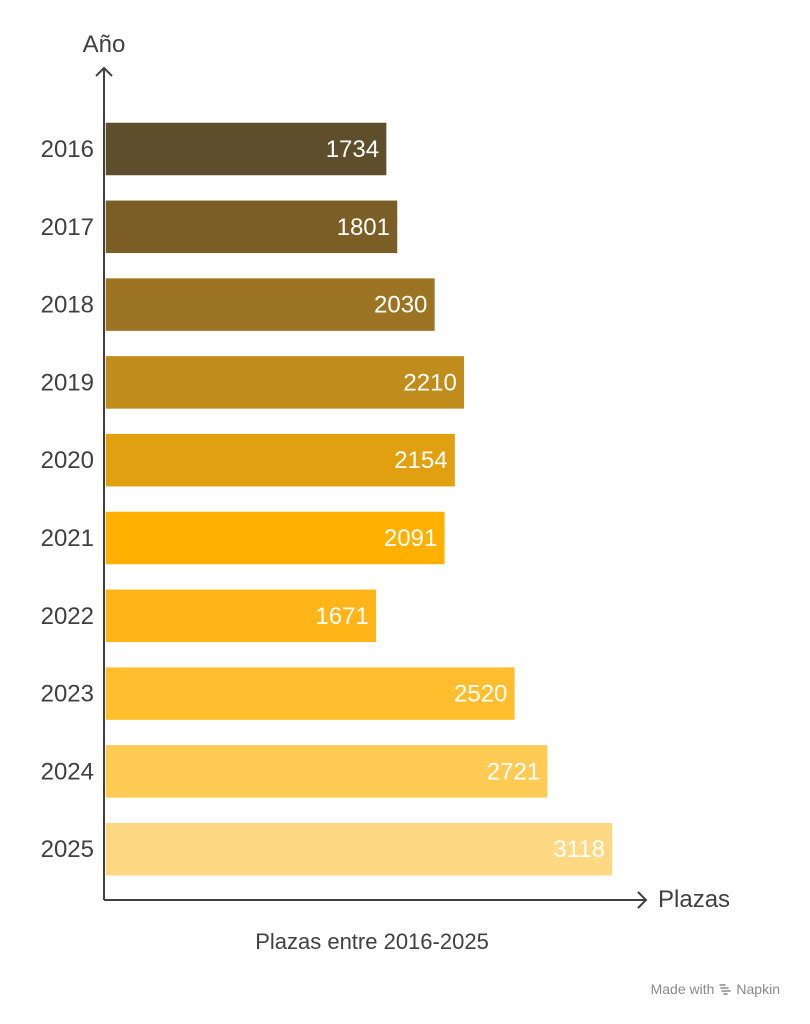 This screenshot has width=810, height=1024. What do you see at coordinates (352, 149) in the screenshot?
I see `bar-value-label-2016: 1734` at bounding box center [352, 149].